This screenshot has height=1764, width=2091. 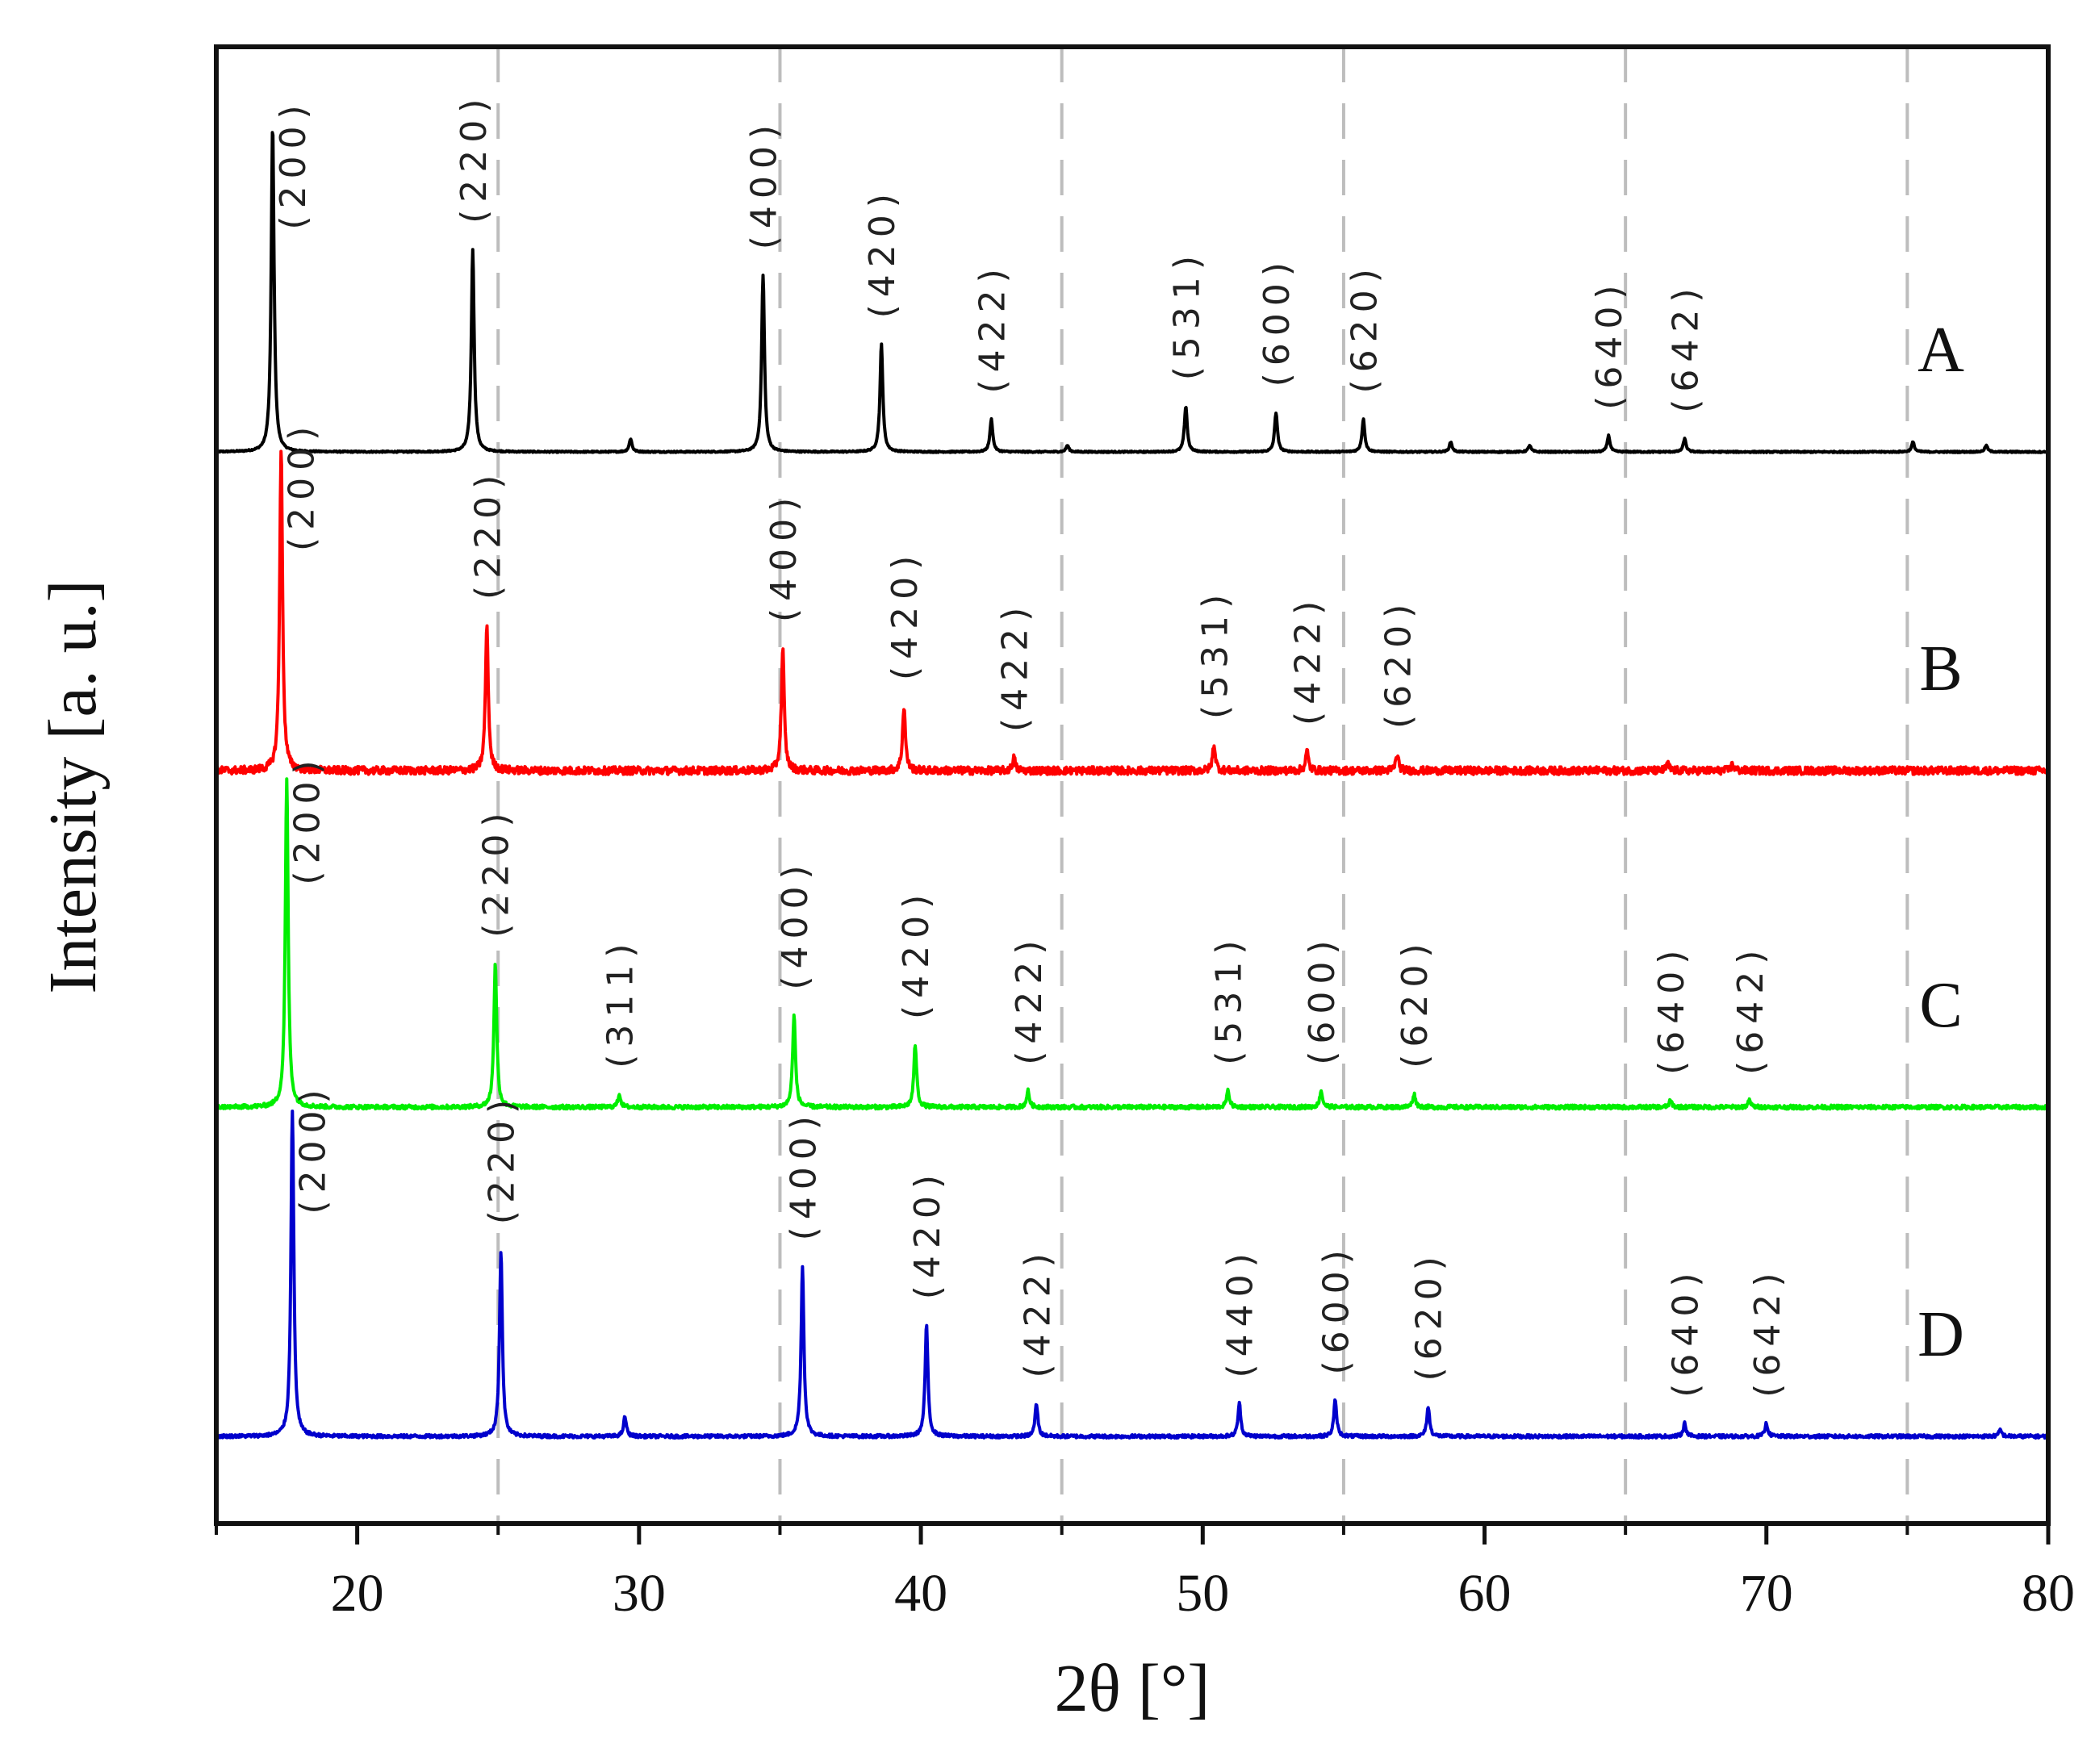 What do you see at coordinates (1202, 1593) in the screenshot?
I see `x-tick-label-50: 50` at bounding box center [1202, 1593].